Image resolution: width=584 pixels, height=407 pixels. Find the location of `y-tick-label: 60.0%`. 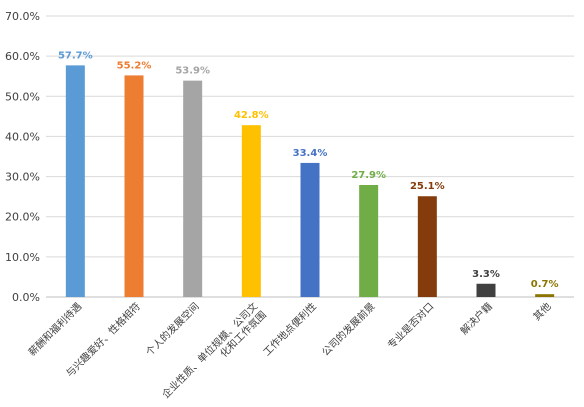

y-tick-label: 60.0% is located at coordinates (22, 56).